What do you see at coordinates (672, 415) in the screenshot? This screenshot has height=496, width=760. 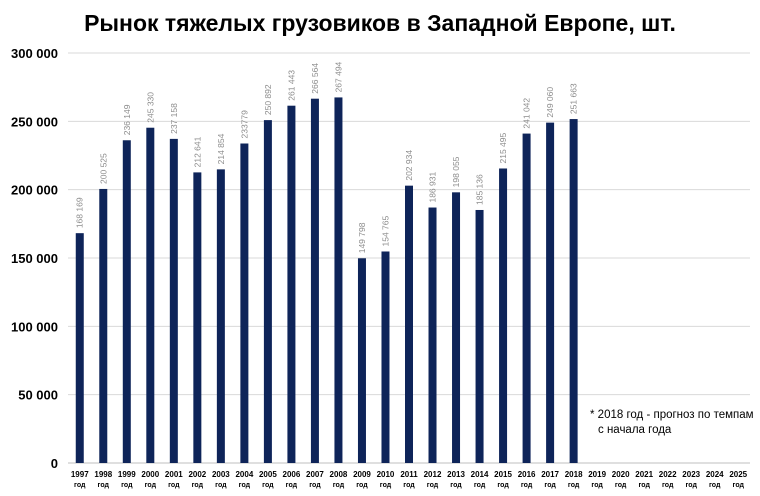 I see `chart-note-line-1: * 2018 год - прогноз по темпам` at bounding box center [672, 415].